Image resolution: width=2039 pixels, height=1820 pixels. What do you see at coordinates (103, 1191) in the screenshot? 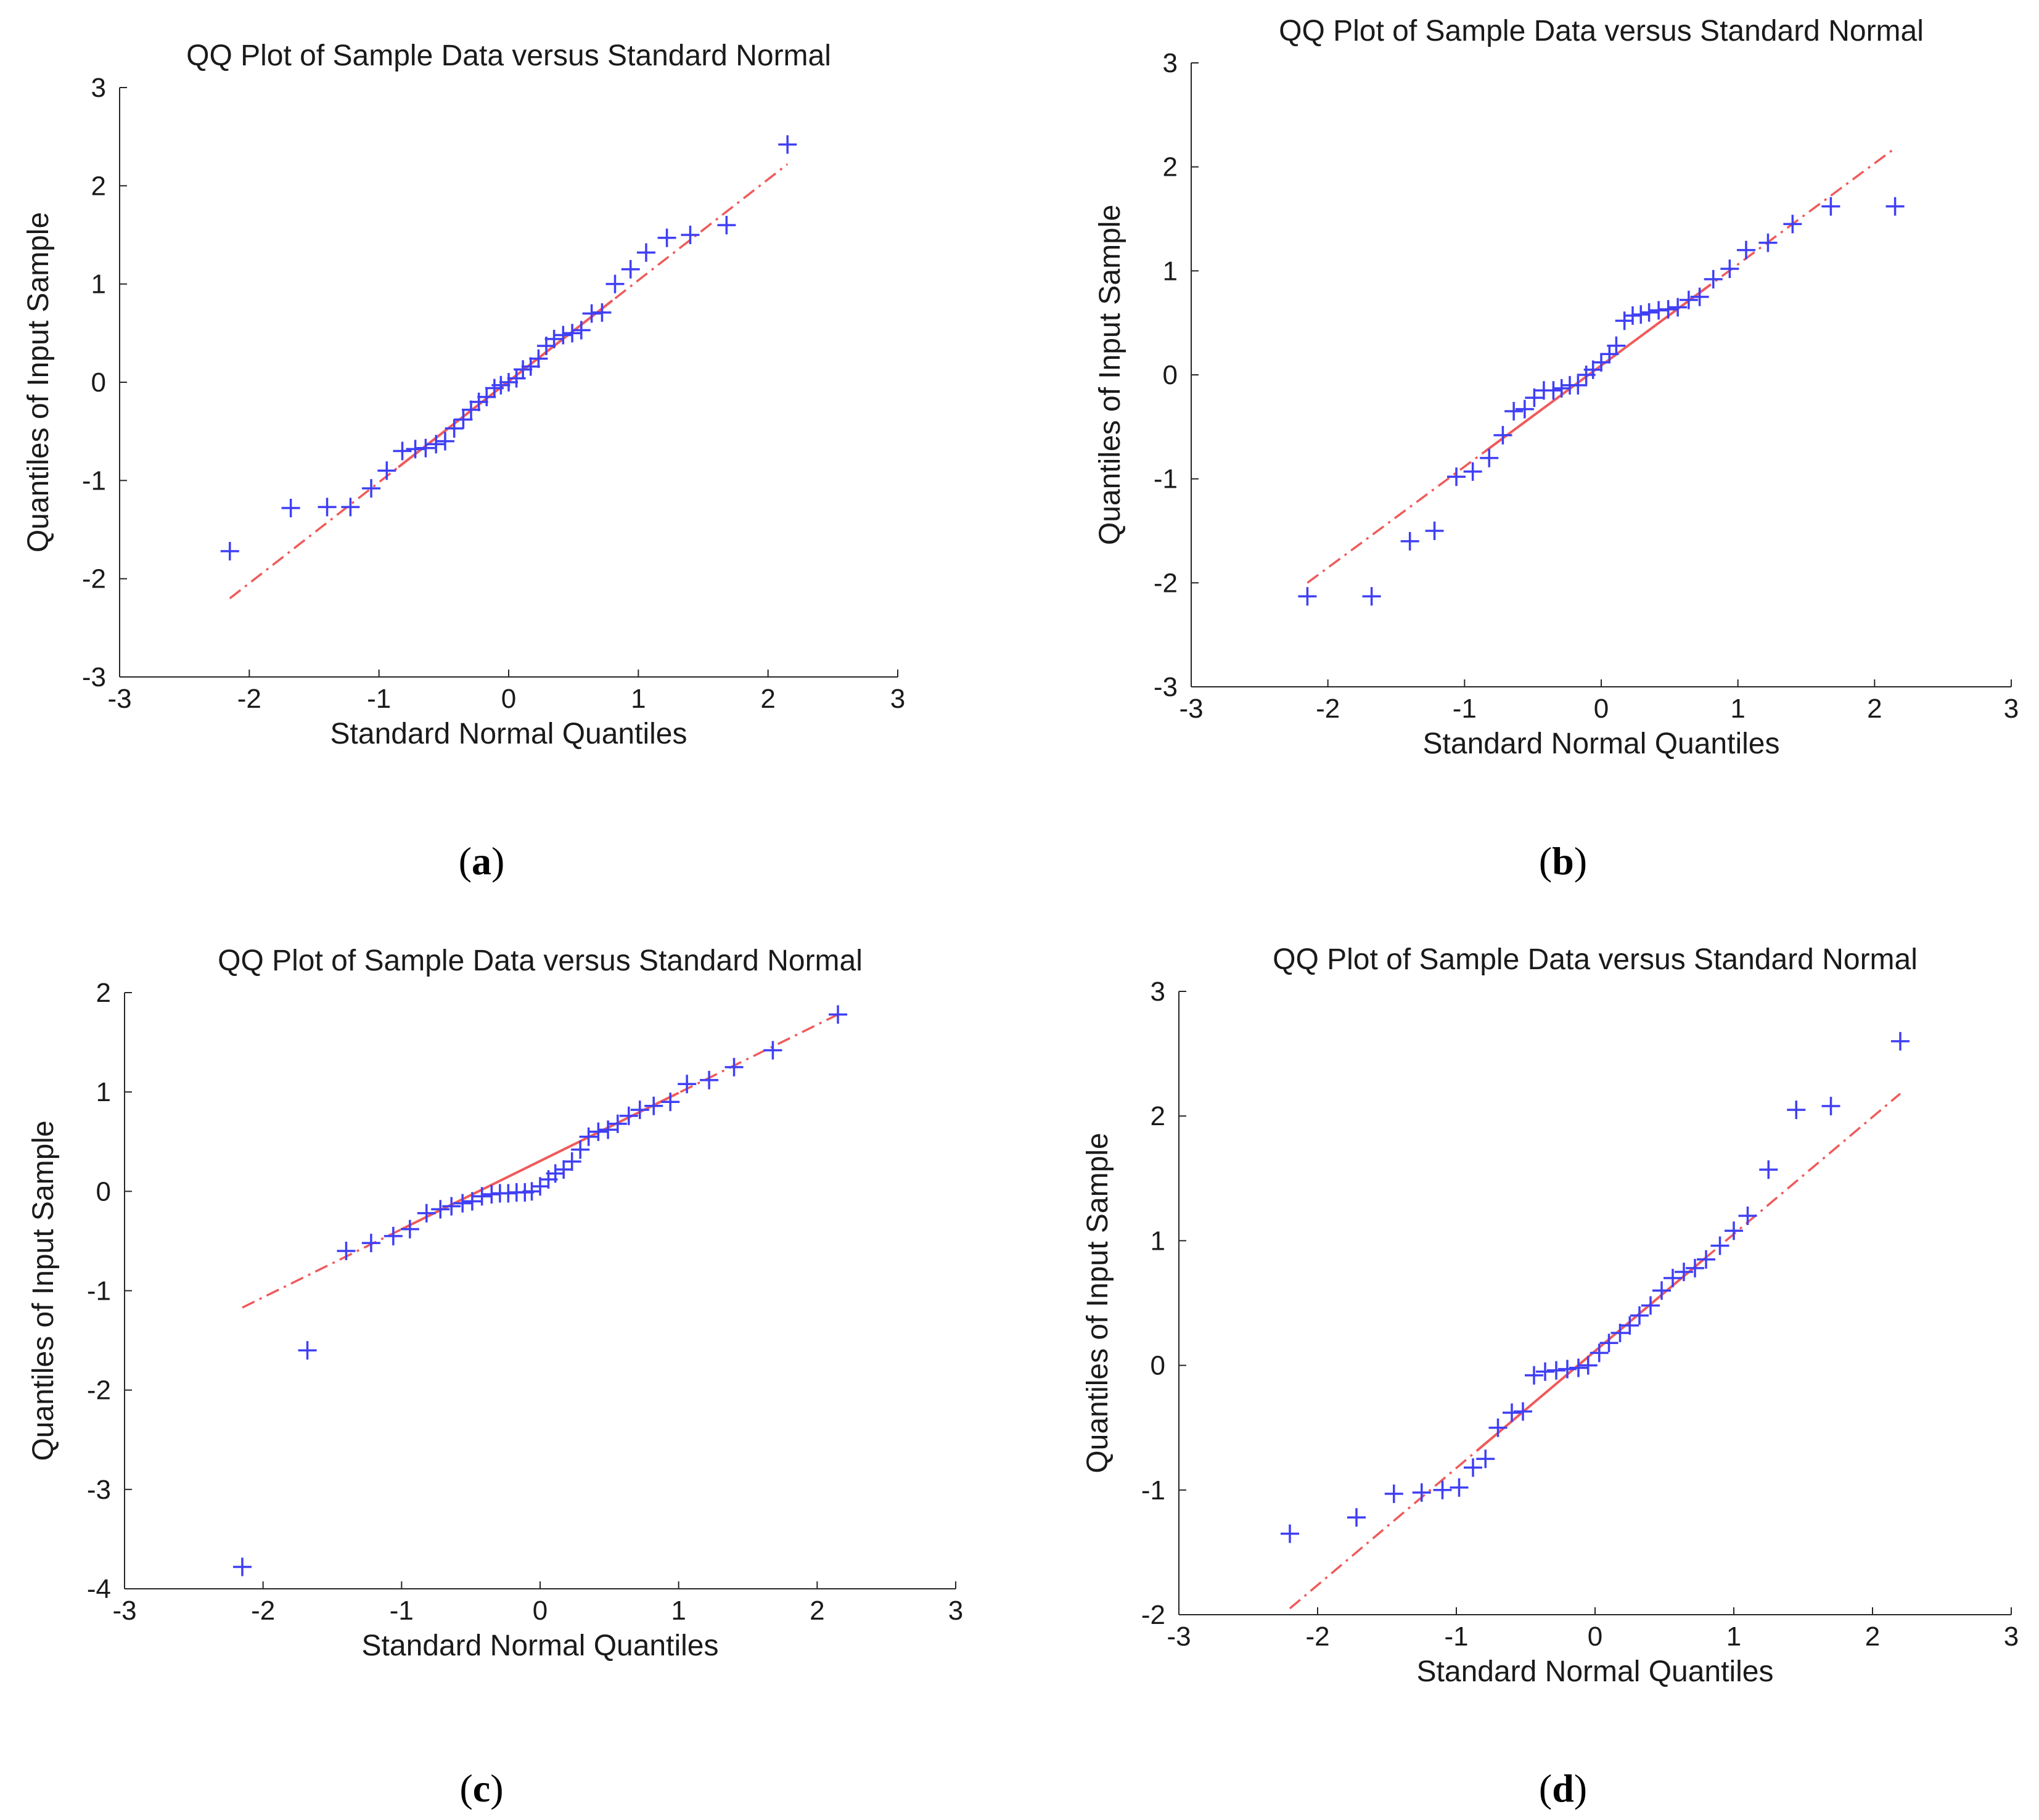
I see `y-tick-label: 0` at bounding box center [103, 1191].